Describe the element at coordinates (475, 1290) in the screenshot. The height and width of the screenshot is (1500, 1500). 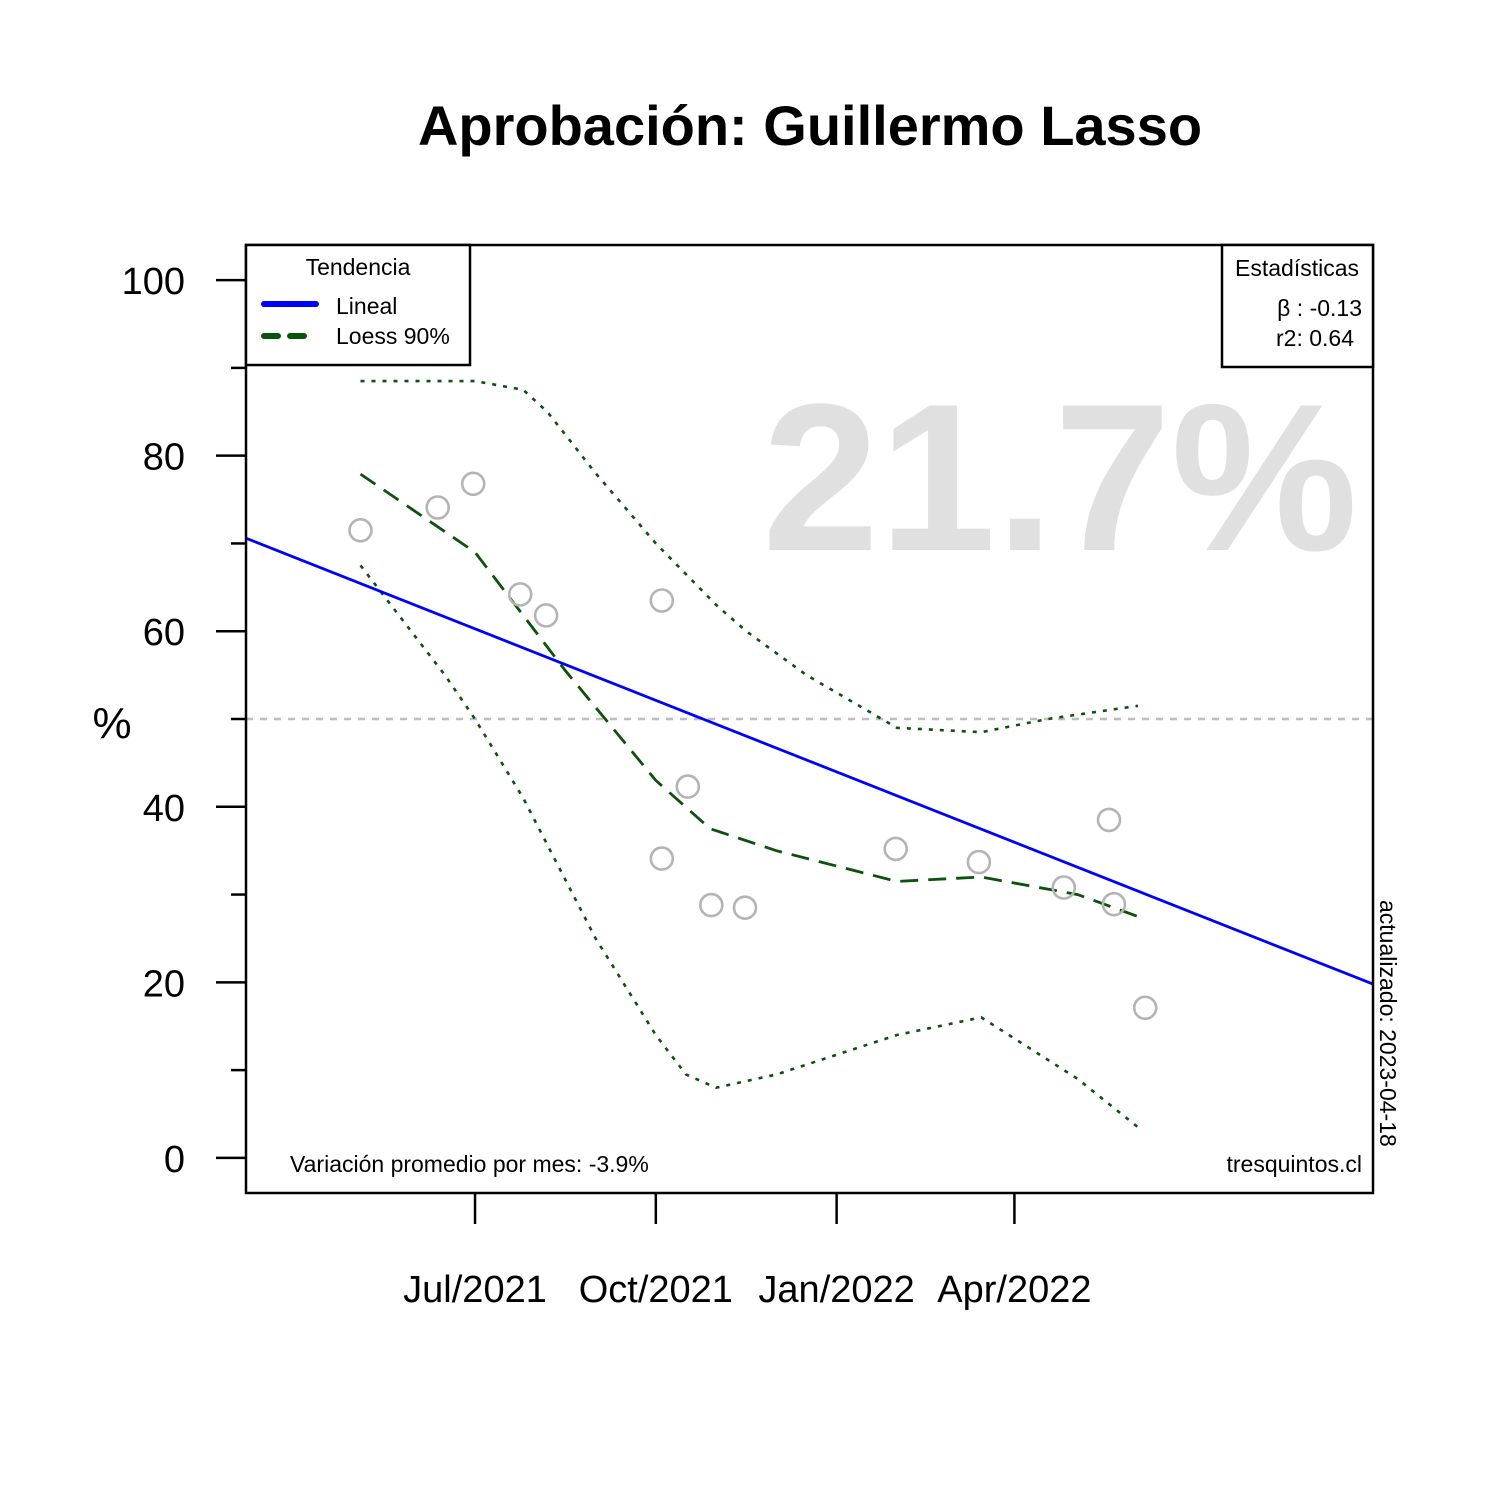
I see `x-tick-label-0: Jul/2021` at that location.